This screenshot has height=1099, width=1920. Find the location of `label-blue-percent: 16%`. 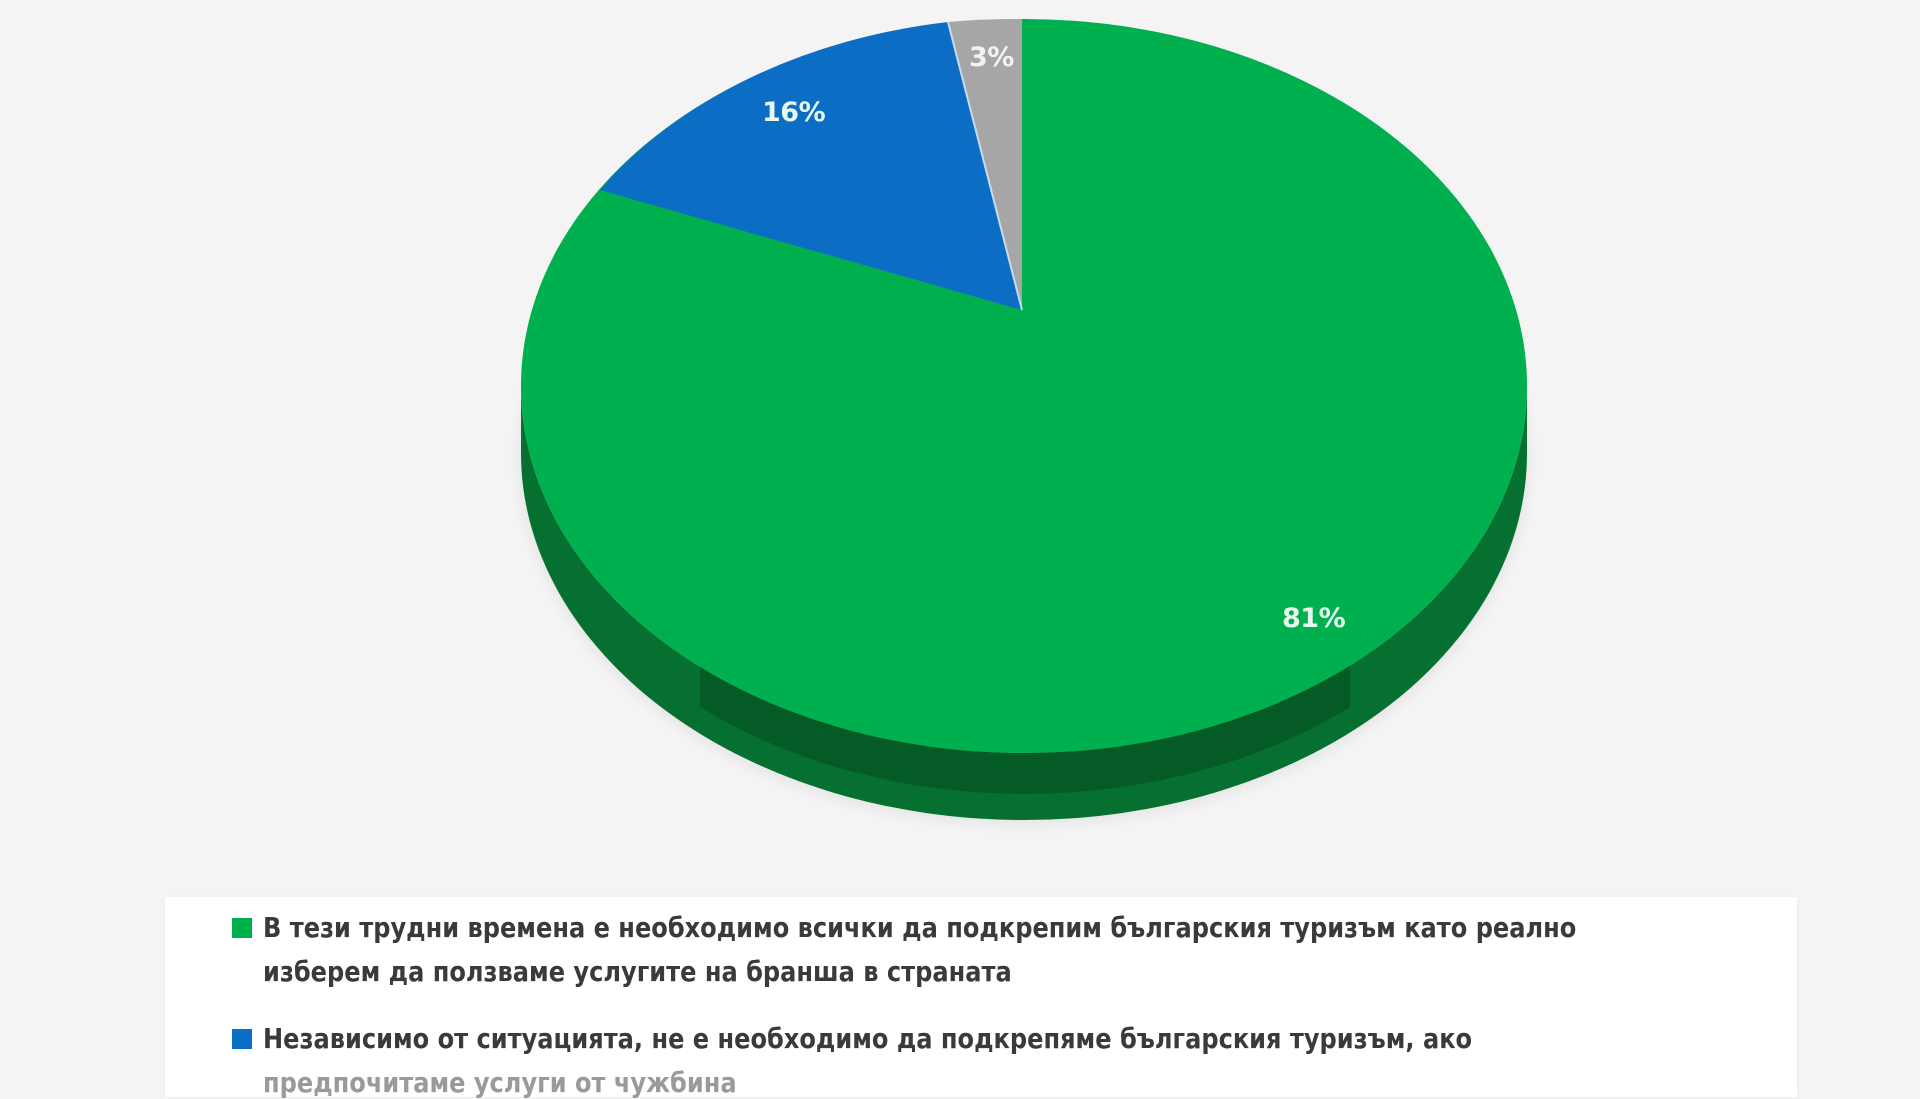

label-blue-percent: 16% is located at coordinates (794, 112).